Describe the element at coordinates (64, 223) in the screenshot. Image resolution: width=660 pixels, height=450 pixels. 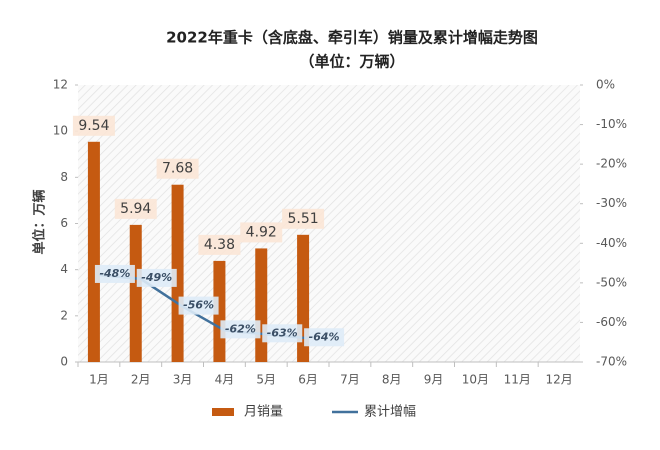
I see `y-tick-label: 6` at that location.